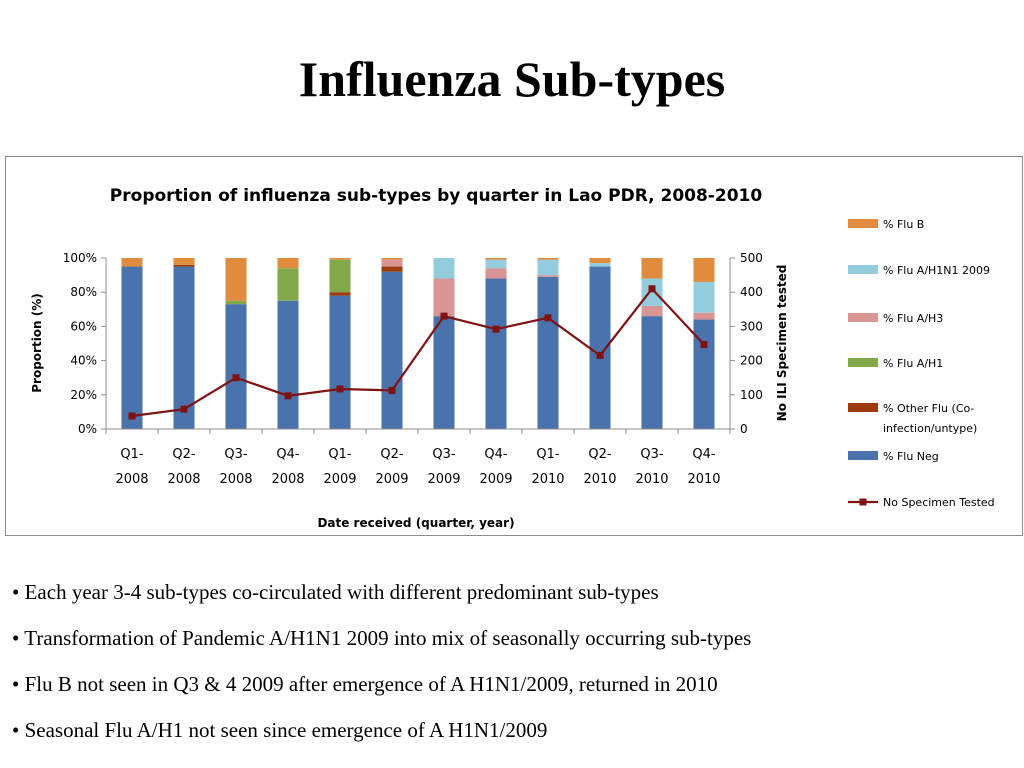 The image size is (1024, 768). What do you see at coordinates (751, 395) in the screenshot?
I see `y2-tick-label: 100` at bounding box center [751, 395].